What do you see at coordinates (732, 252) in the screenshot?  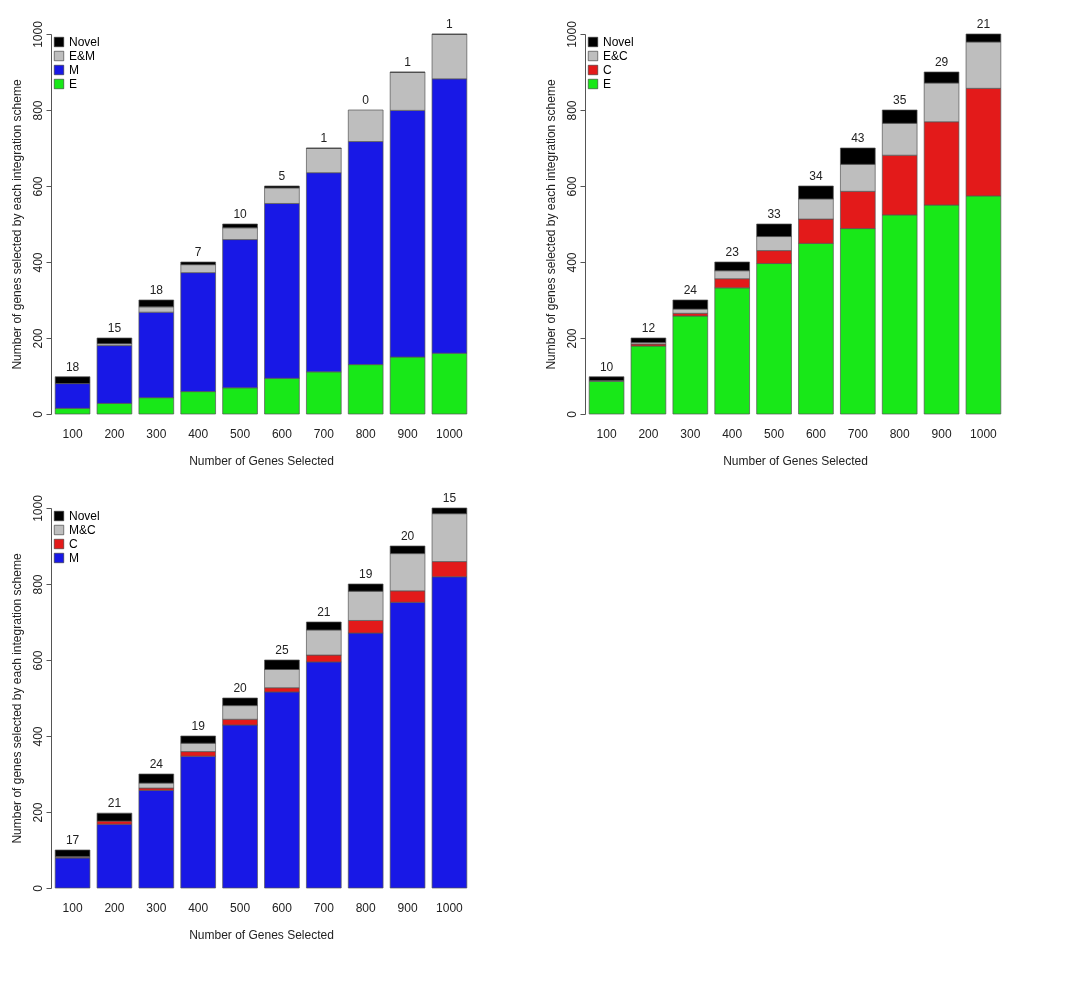 I see `data-label: 23` at bounding box center [732, 252].